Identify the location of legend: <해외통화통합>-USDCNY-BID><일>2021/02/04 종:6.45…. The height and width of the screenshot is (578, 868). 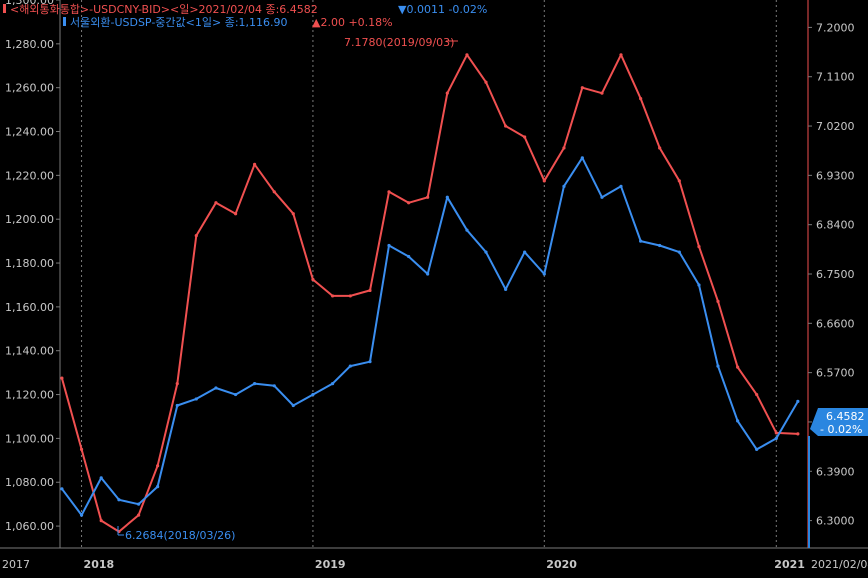
(245, 15).